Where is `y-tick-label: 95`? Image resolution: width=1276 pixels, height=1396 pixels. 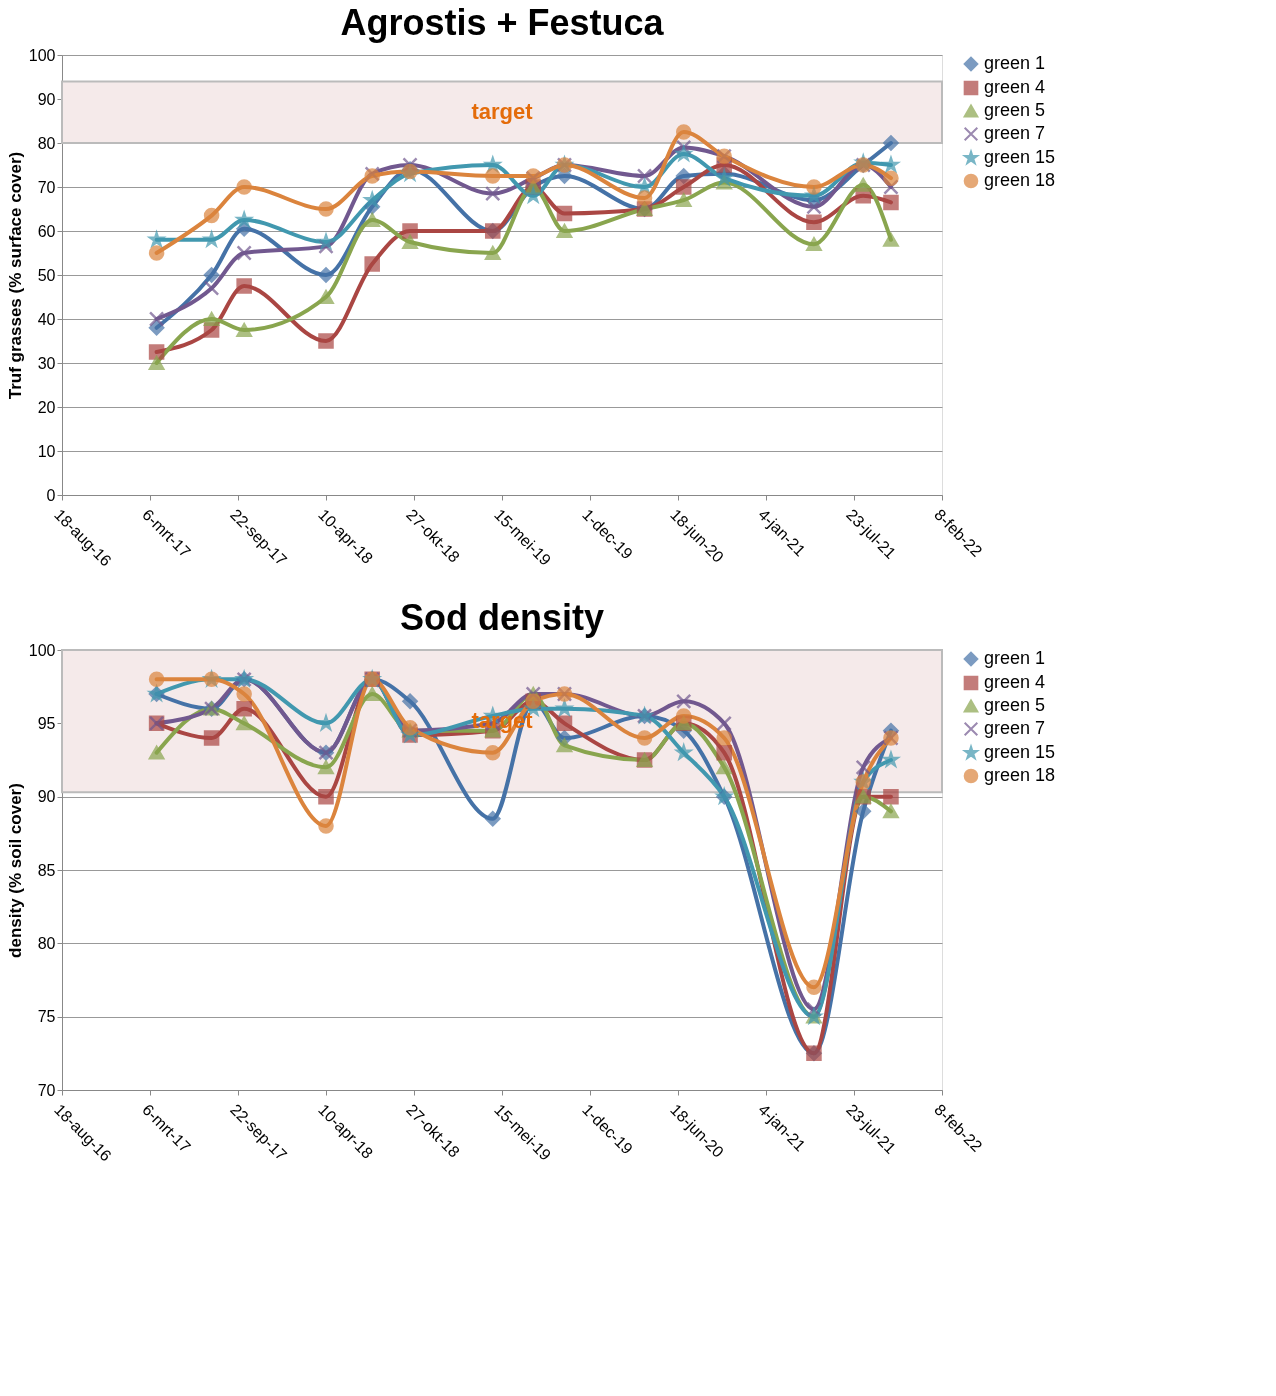 y-tick-label: 95 is located at coordinates (46, 723).